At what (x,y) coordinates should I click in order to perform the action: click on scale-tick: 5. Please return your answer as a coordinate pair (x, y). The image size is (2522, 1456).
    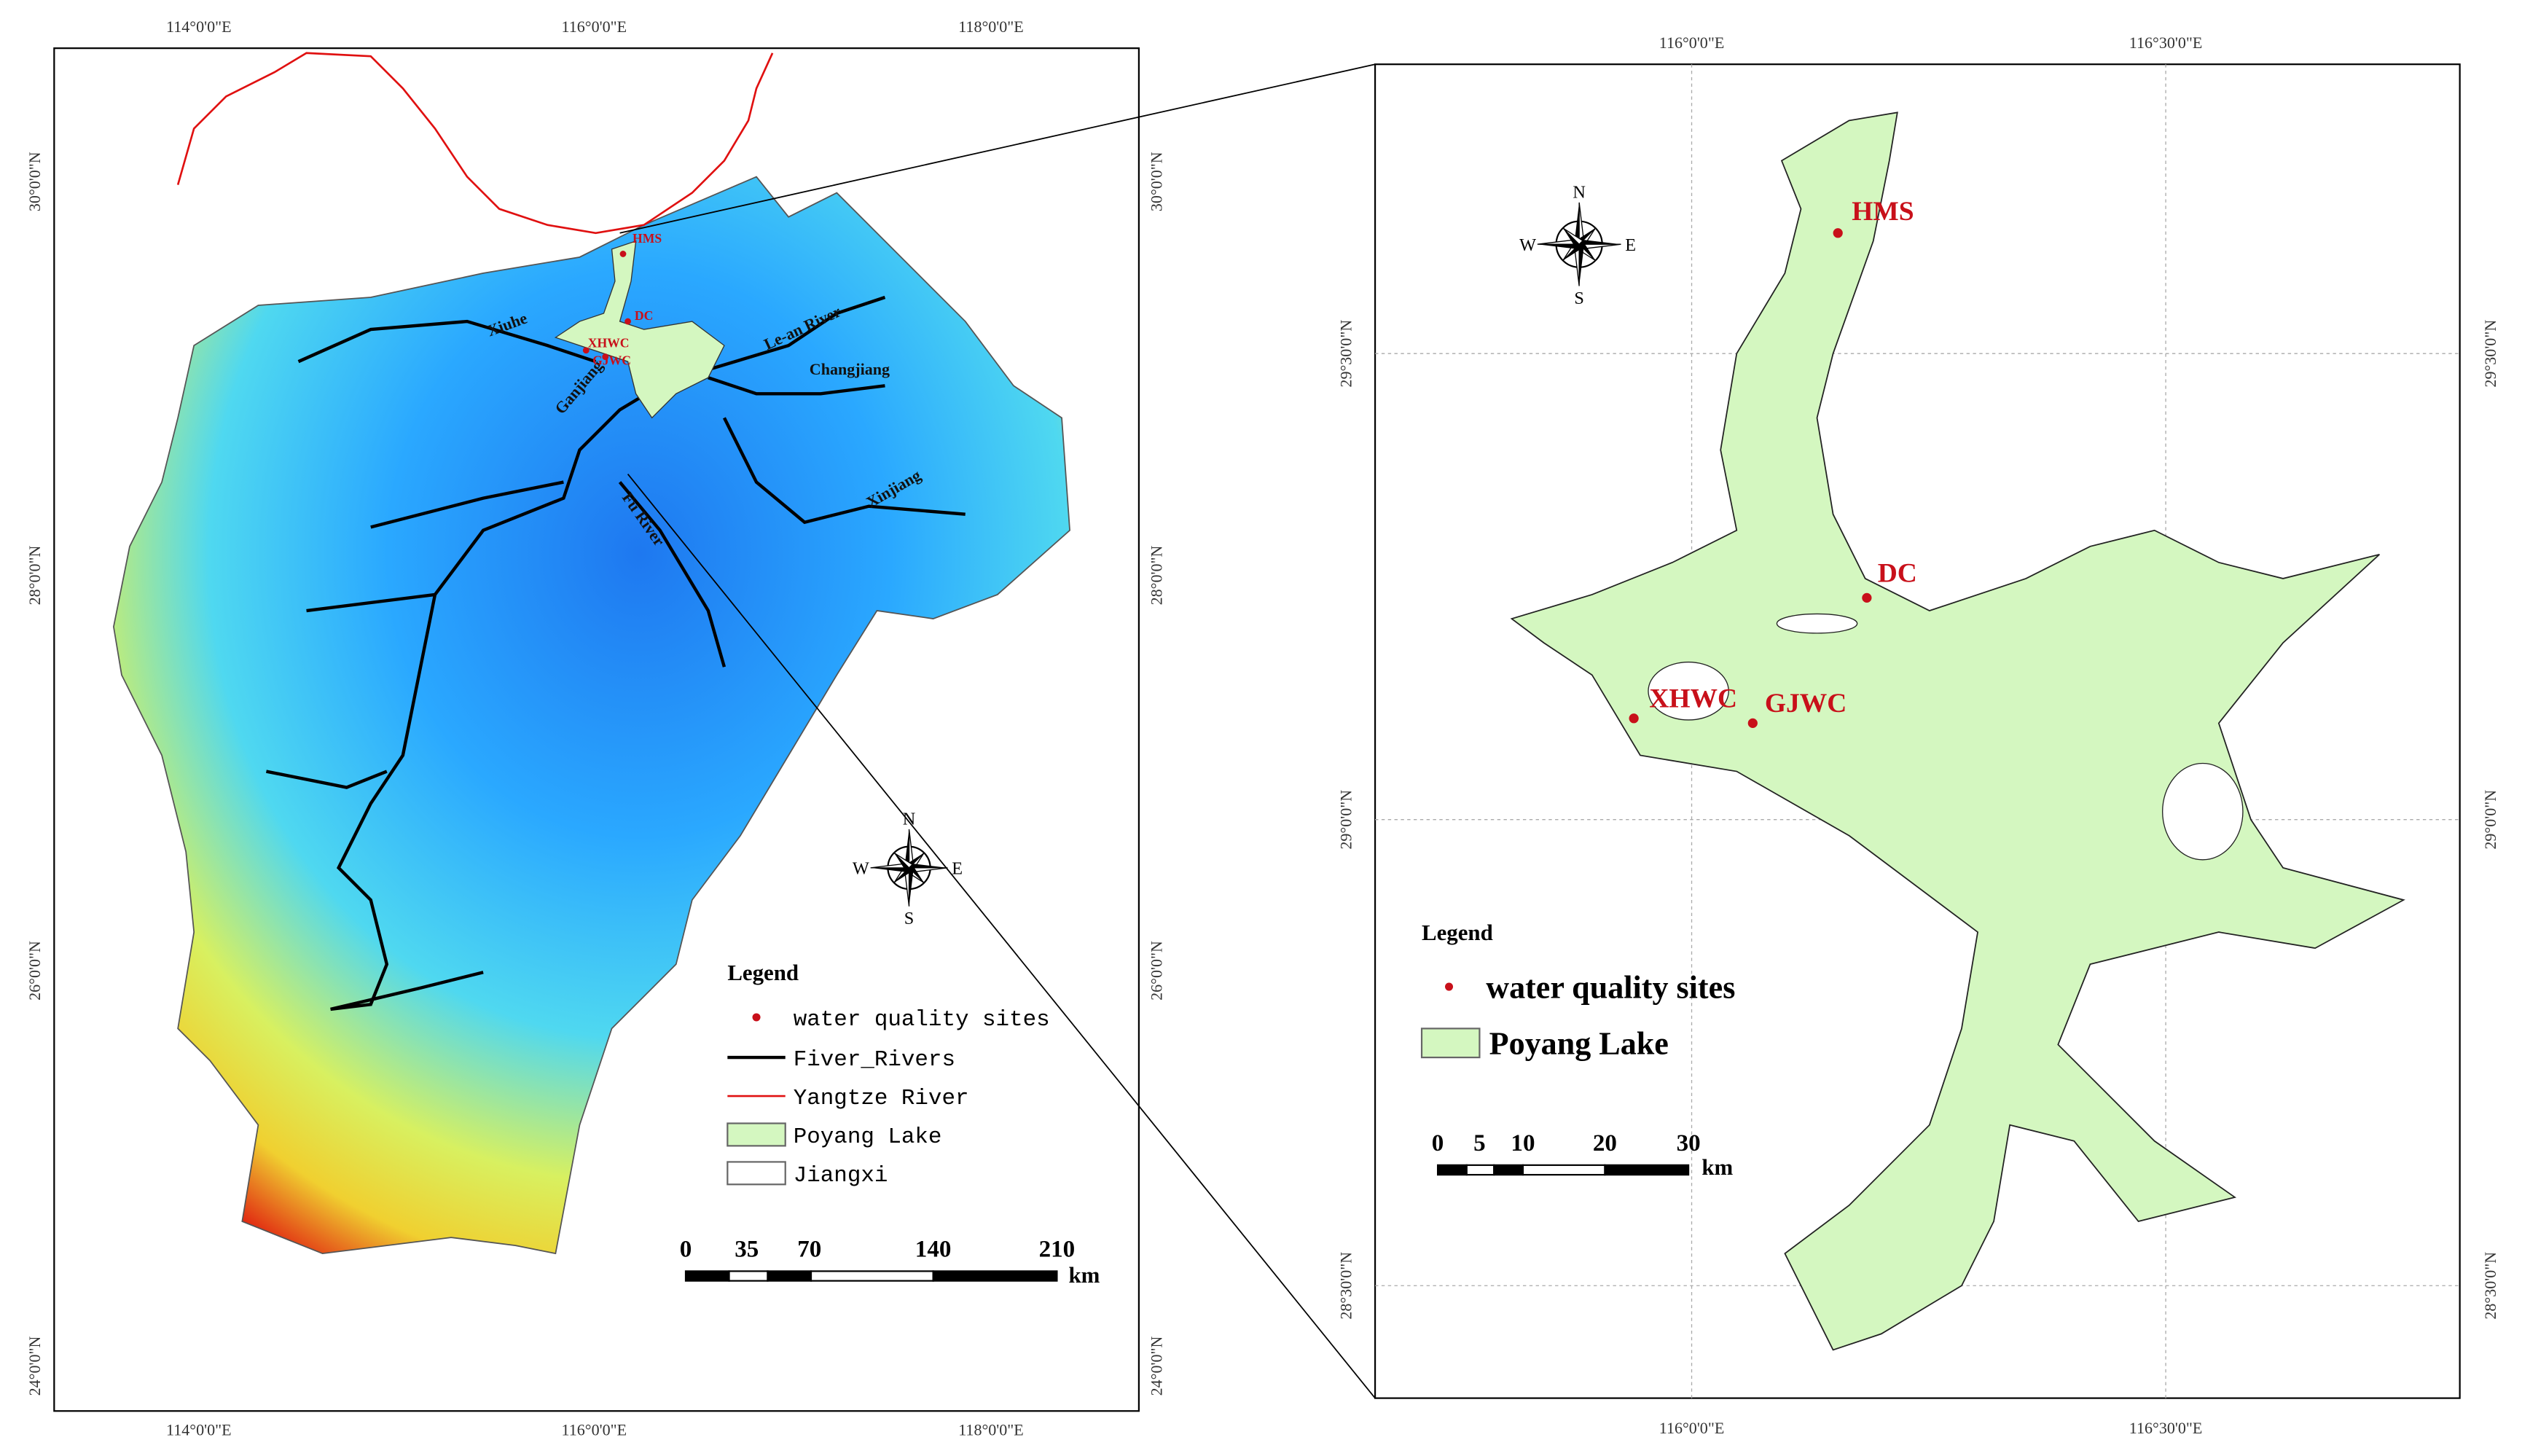
    Looking at the image, I should click on (1480, 1143).